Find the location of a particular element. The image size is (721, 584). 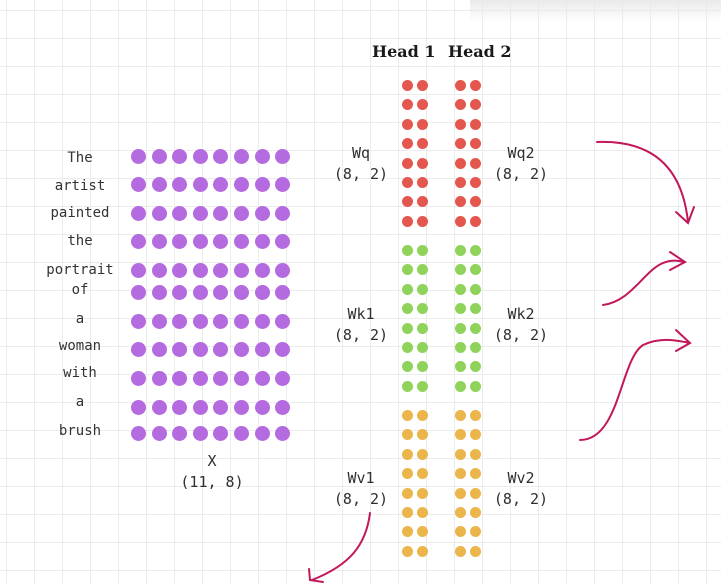

head-2-title: Head 2 is located at coordinates (480, 51).